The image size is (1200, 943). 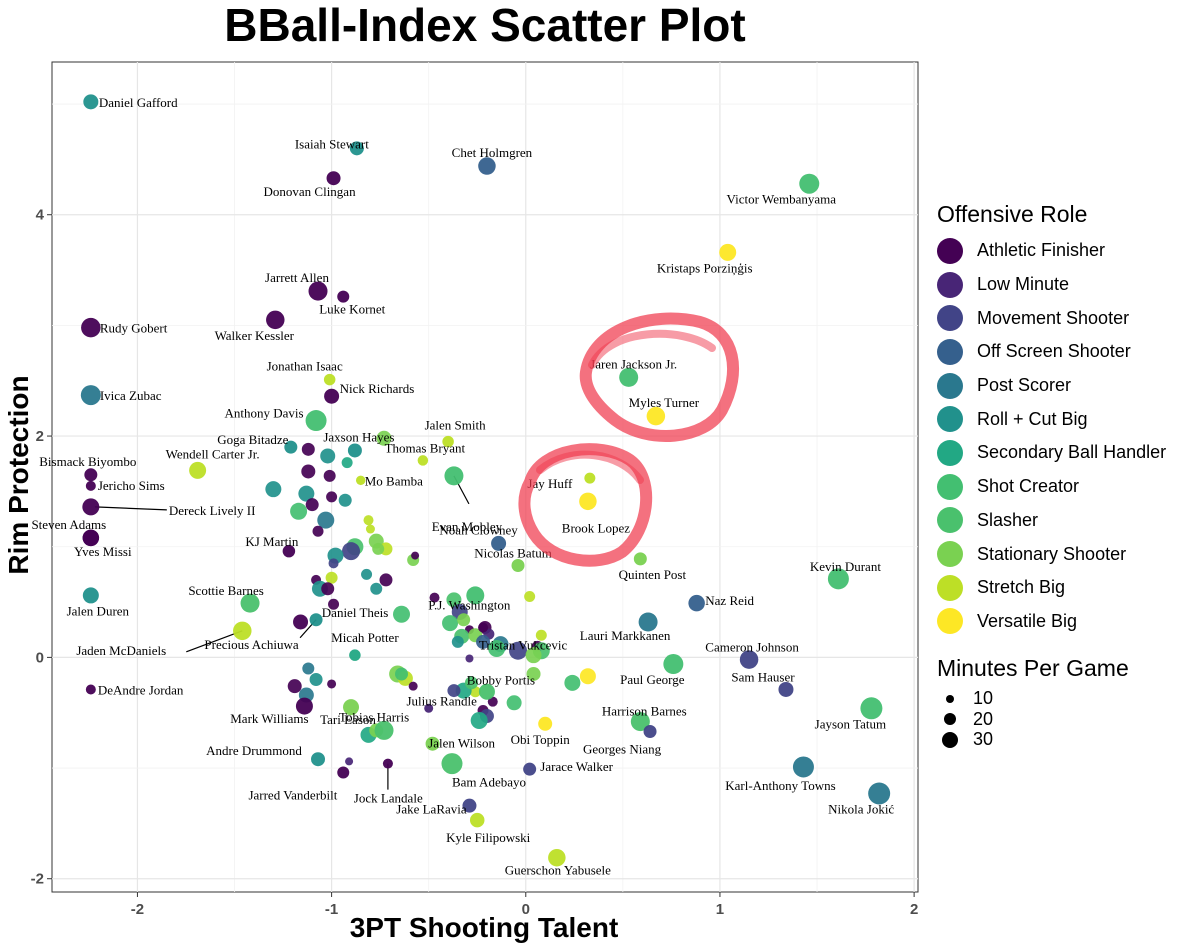 I want to click on point-label: Scottie Barnes, so click(x=225, y=590).